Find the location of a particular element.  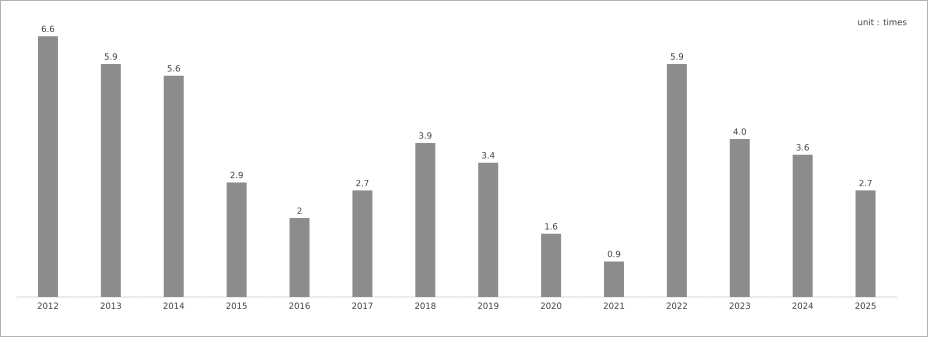

data-label: 3.4 is located at coordinates (488, 155).